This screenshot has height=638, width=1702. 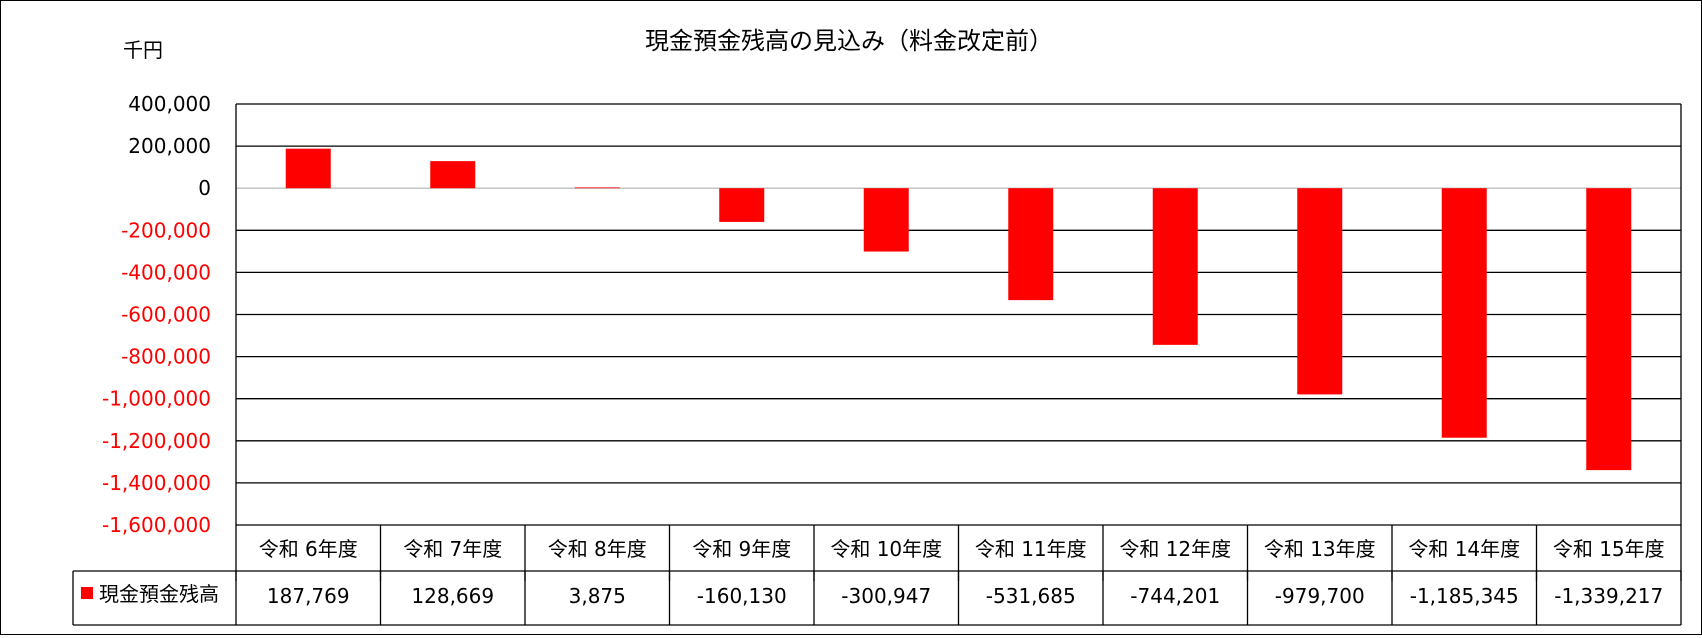 What do you see at coordinates (597, 596) in the screenshot?
I see `value-label: 3,875` at bounding box center [597, 596].